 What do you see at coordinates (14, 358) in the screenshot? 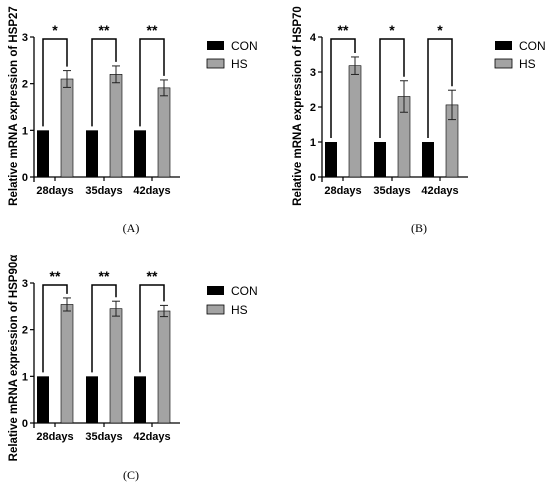
I see `panel-c-ylabel: Relative mRNA expression of HSP90α` at bounding box center [14, 358].